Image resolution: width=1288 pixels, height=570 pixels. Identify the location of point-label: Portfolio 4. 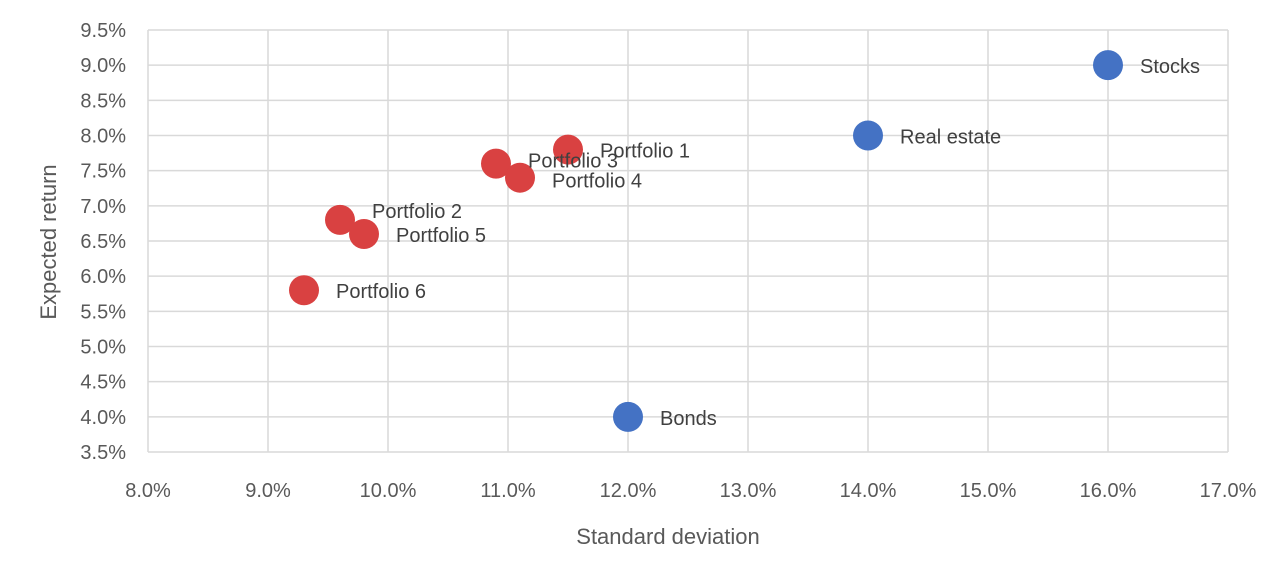
(597, 182).